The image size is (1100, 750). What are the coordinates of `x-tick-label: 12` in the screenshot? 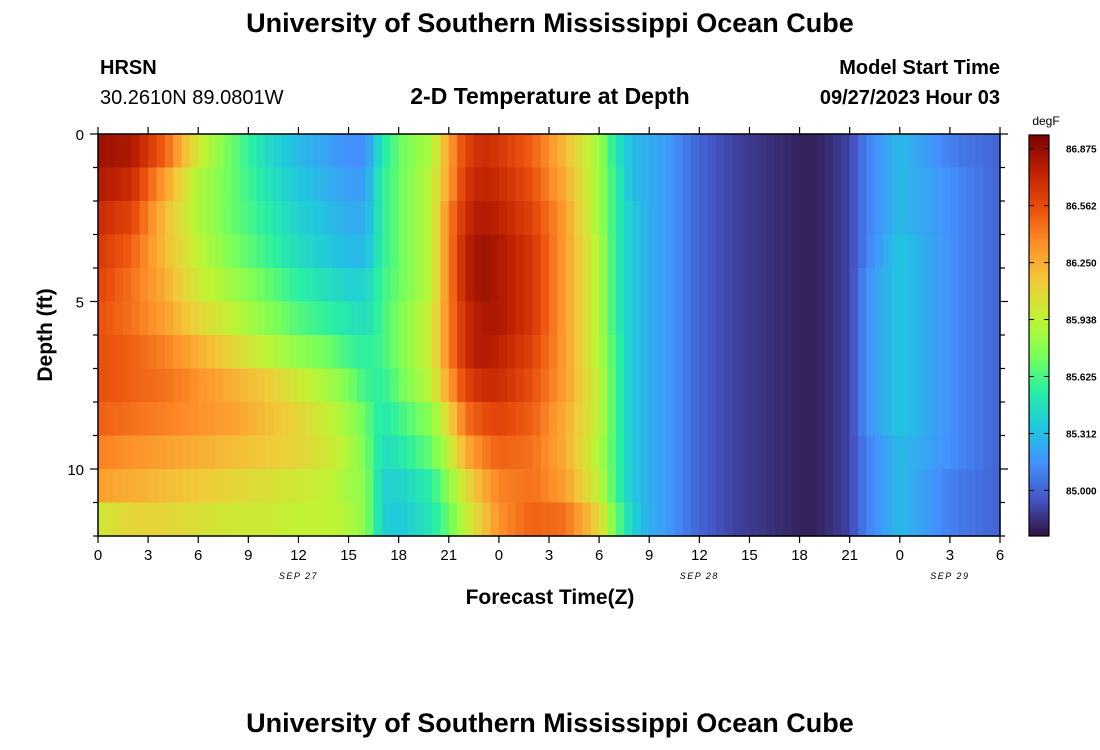 It's located at (699, 555).